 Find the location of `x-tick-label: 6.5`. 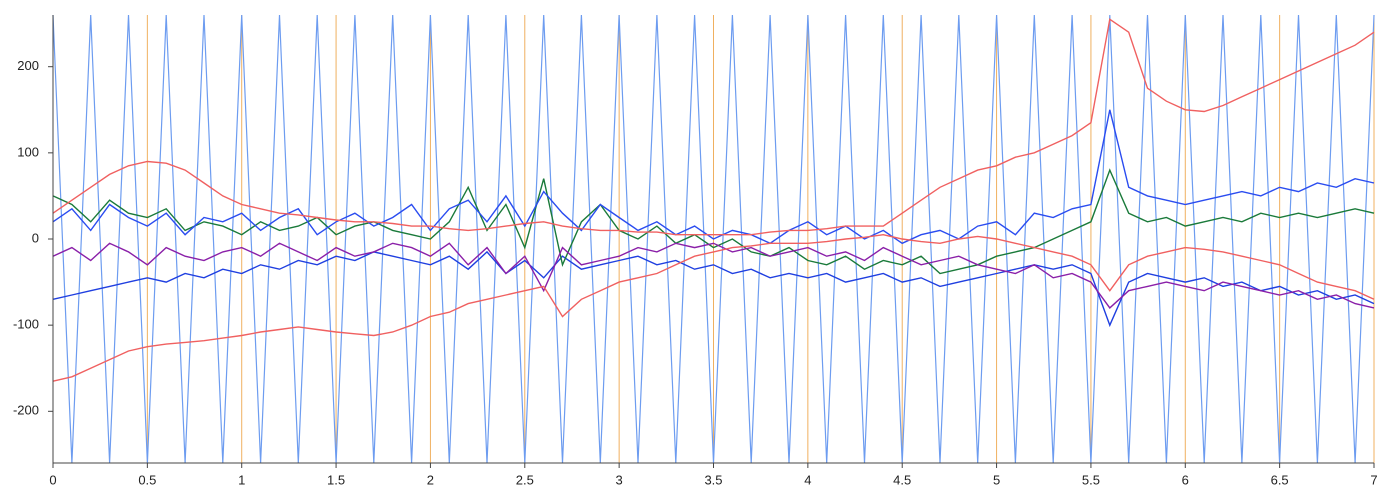

x-tick-label: 6.5 is located at coordinates (1280, 479).